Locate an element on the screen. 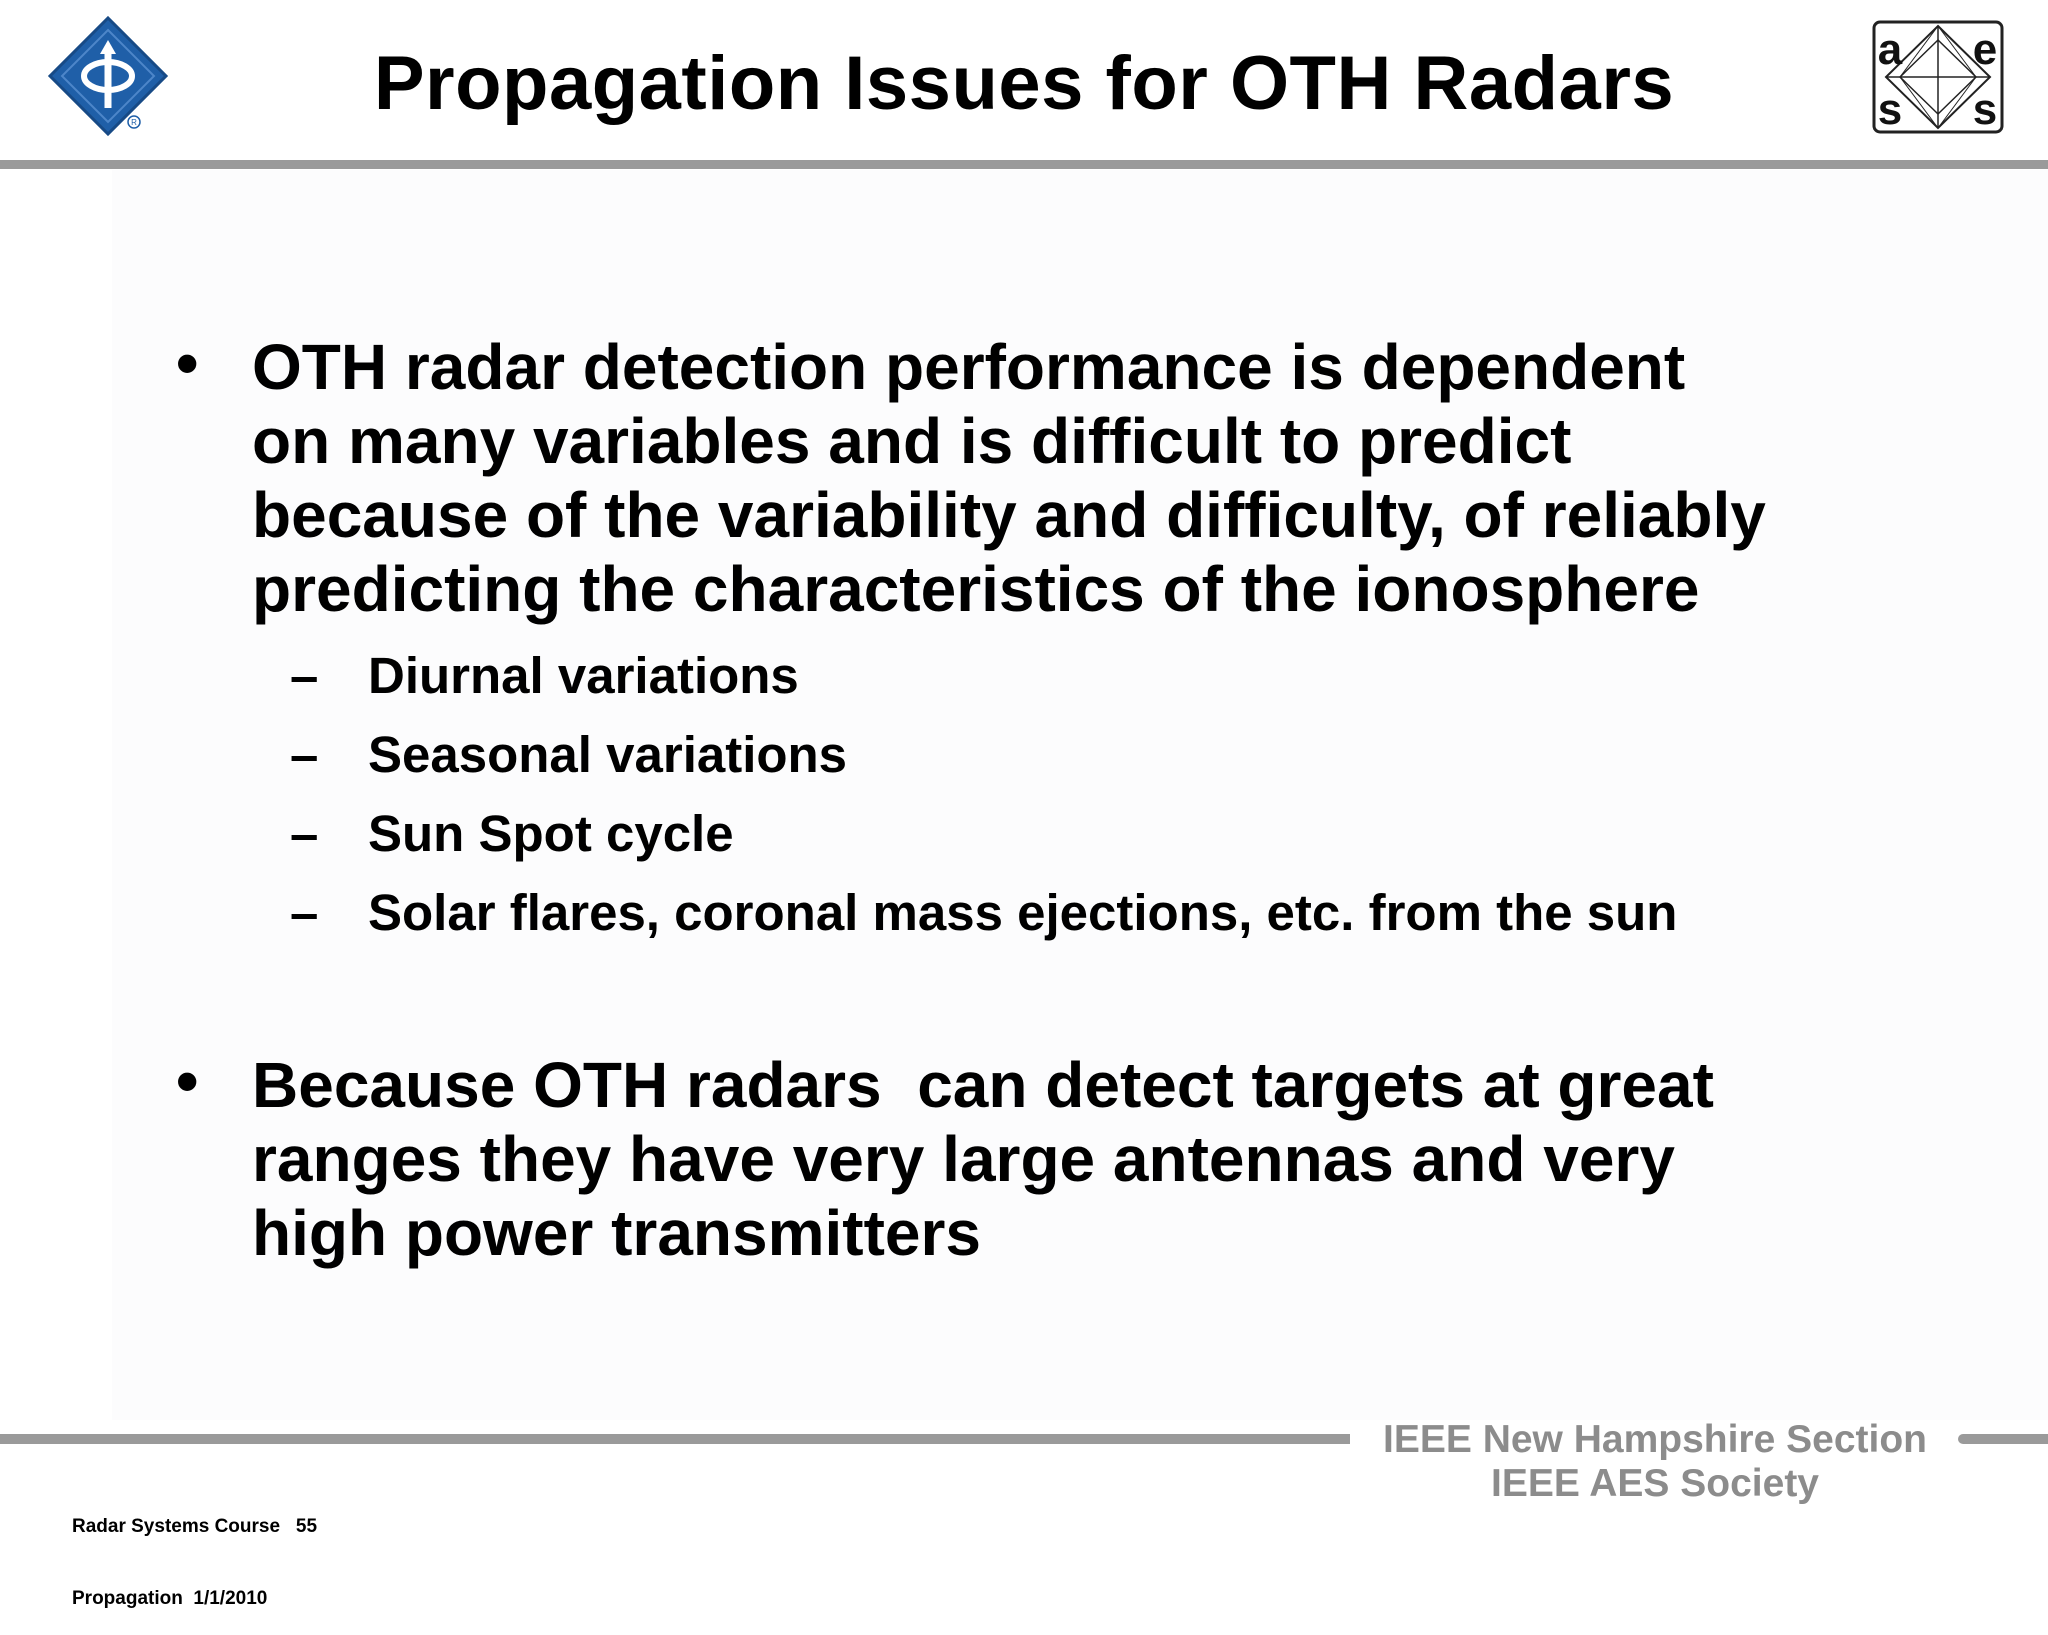 This screenshot has width=2048, height=1635. bullet-2-line-3: high power transmitters is located at coordinates (616, 1233).